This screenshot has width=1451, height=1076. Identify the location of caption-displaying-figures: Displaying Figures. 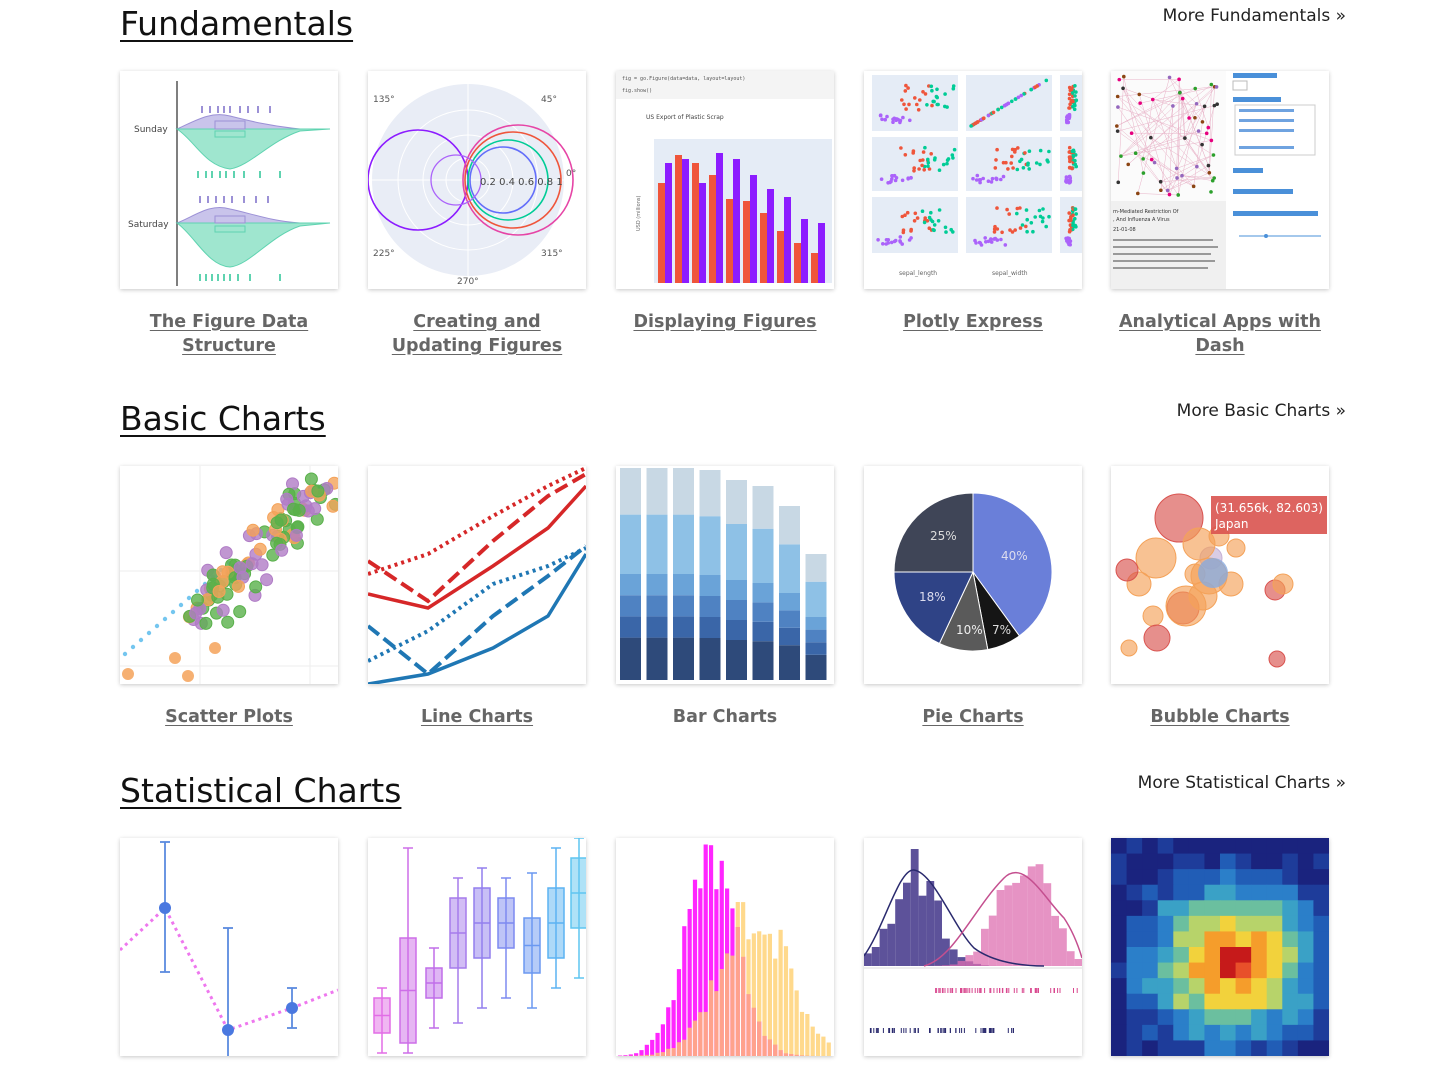
(725, 322).